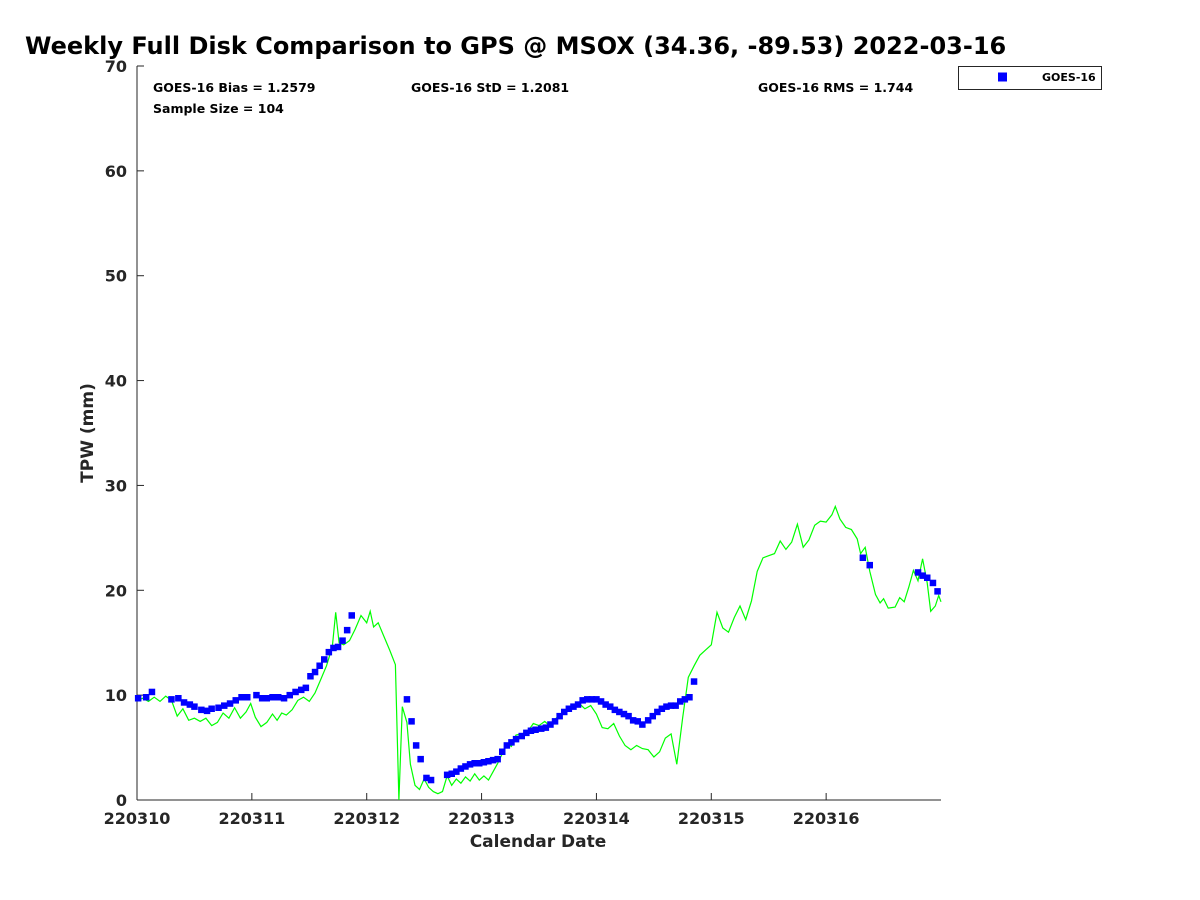 The height and width of the screenshot is (900, 1200). I want to click on stat-rms: GOES-16 RMS = 1.744, so click(835, 87).